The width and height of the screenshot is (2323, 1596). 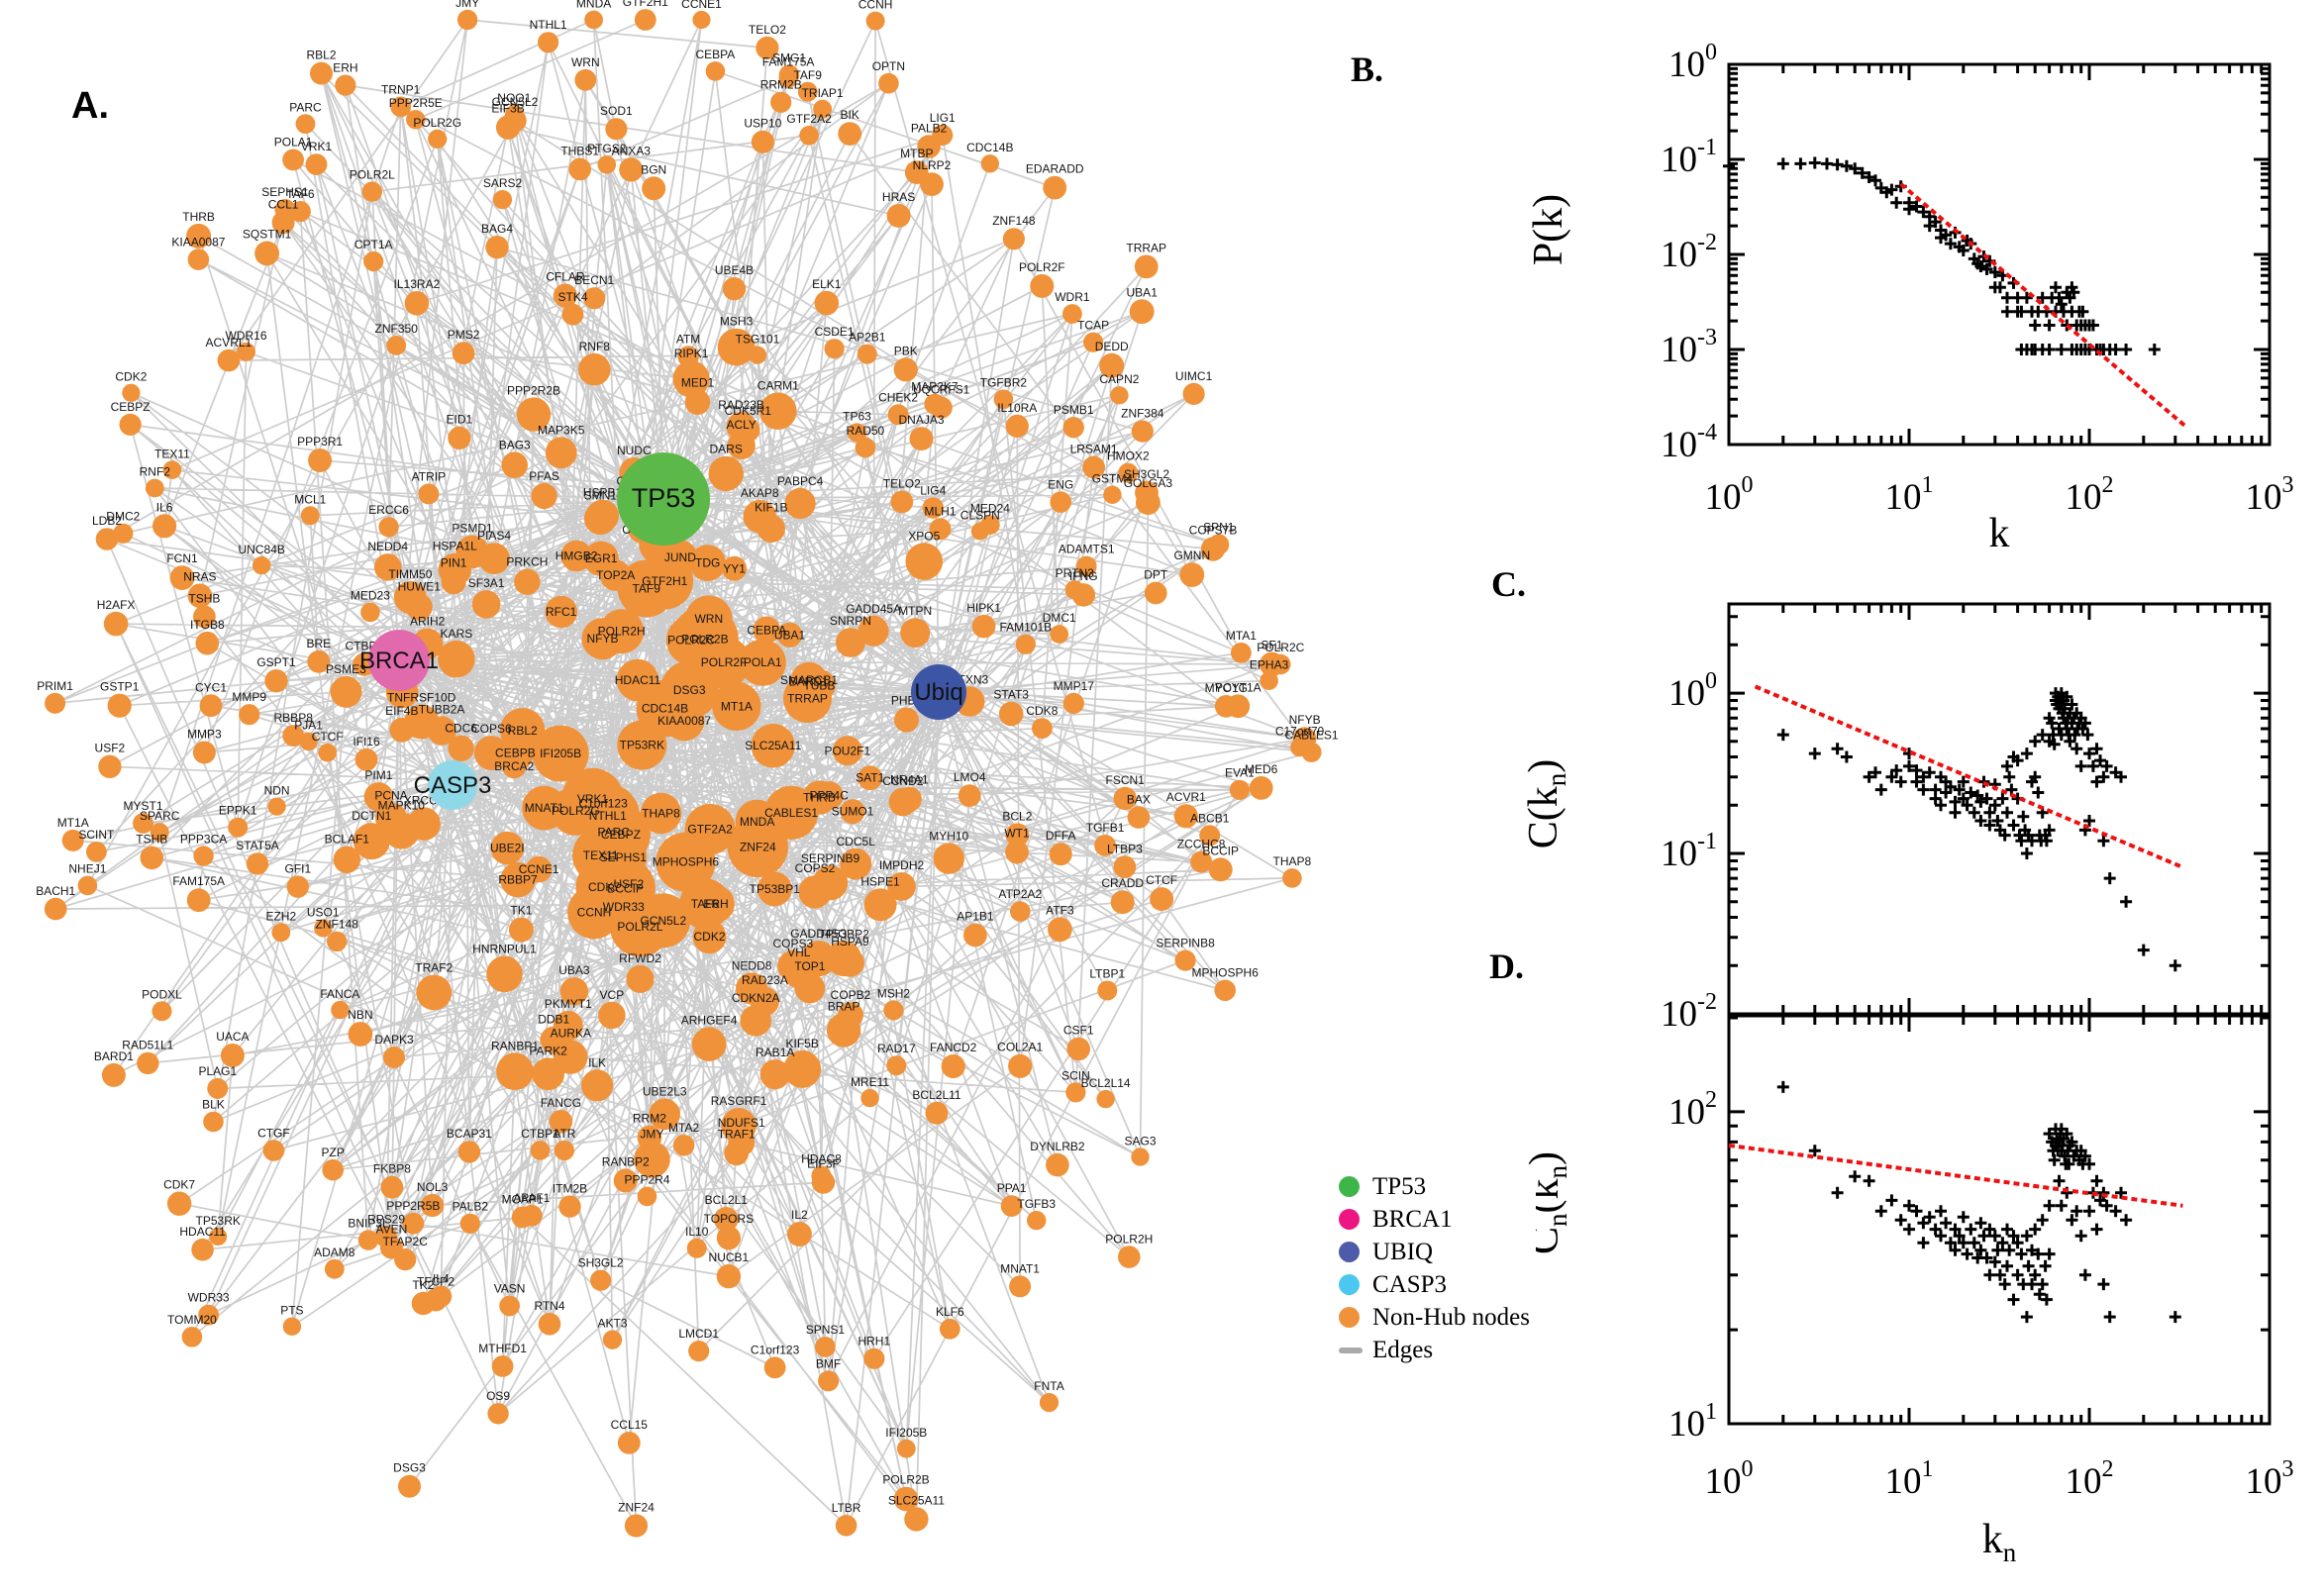 I want to click on gene-label: PCYT1A, so click(x=1238, y=687).